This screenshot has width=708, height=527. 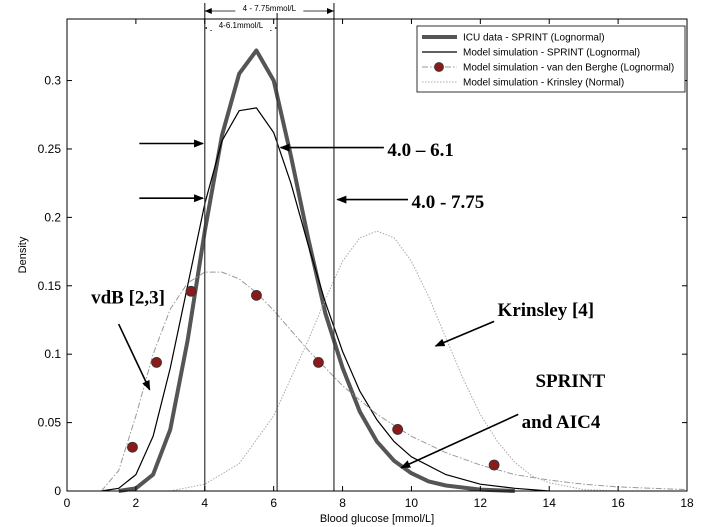 I want to click on range-label-1: 4 - 7.75mmol/L, so click(x=270, y=8).